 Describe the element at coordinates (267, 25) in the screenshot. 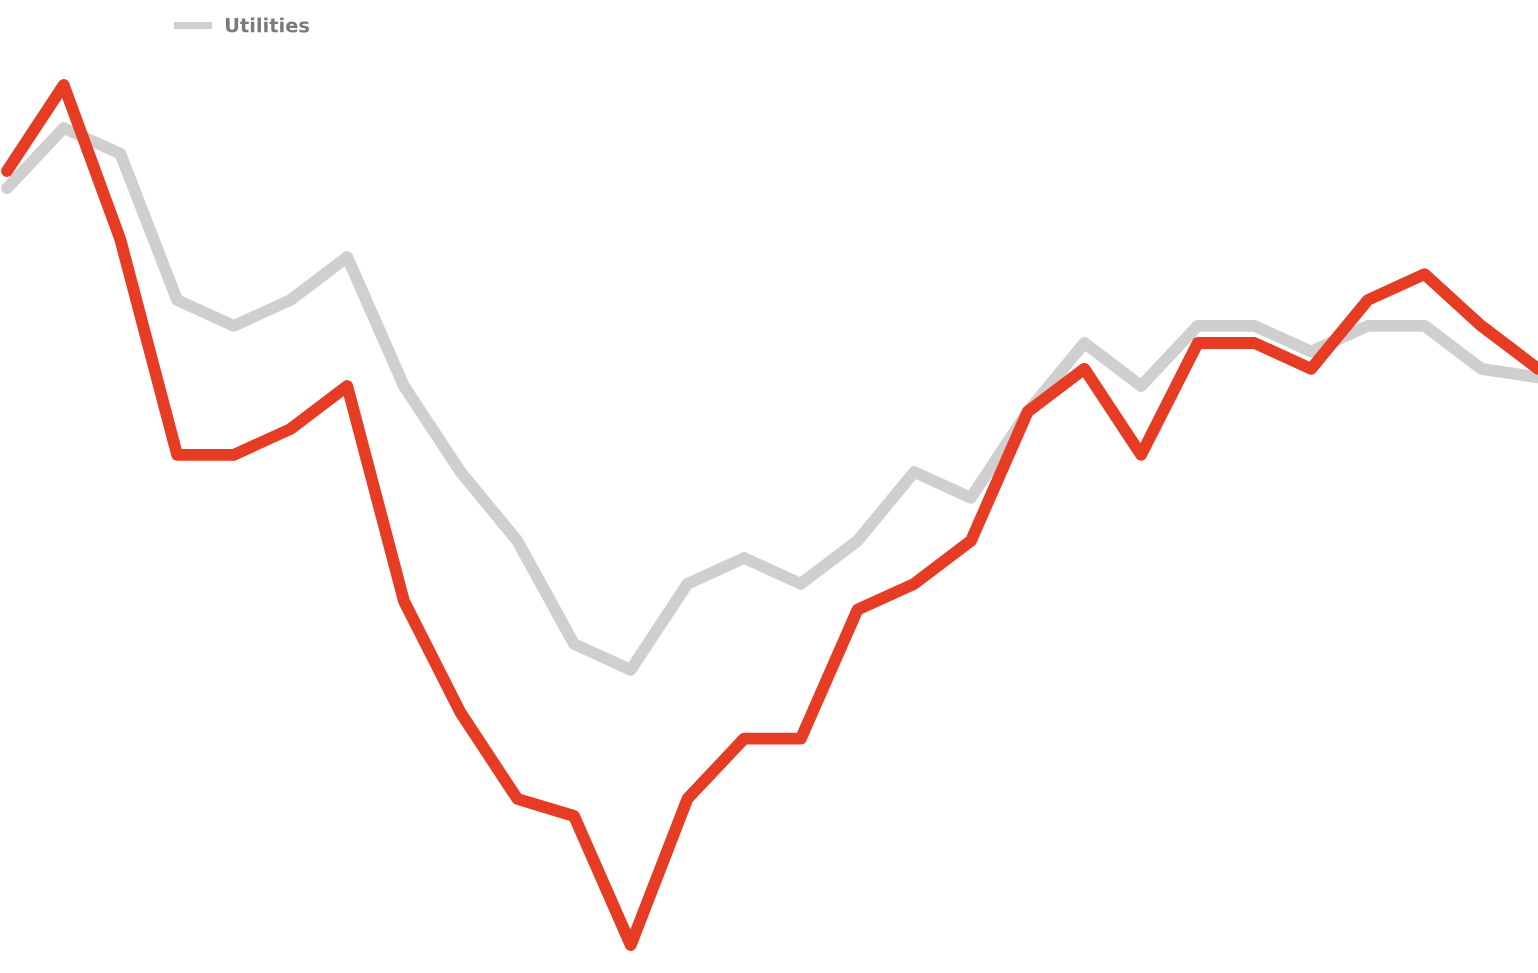

I see `legend-label: Utilities` at that location.